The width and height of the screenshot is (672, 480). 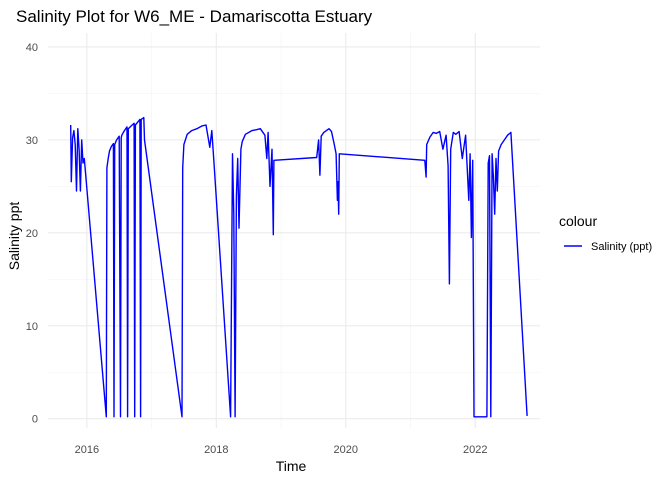 What do you see at coordinates (475, 450) in the screenshot?
I see `x-tick-label-2022: 2022` at bounding box center [475, 450].